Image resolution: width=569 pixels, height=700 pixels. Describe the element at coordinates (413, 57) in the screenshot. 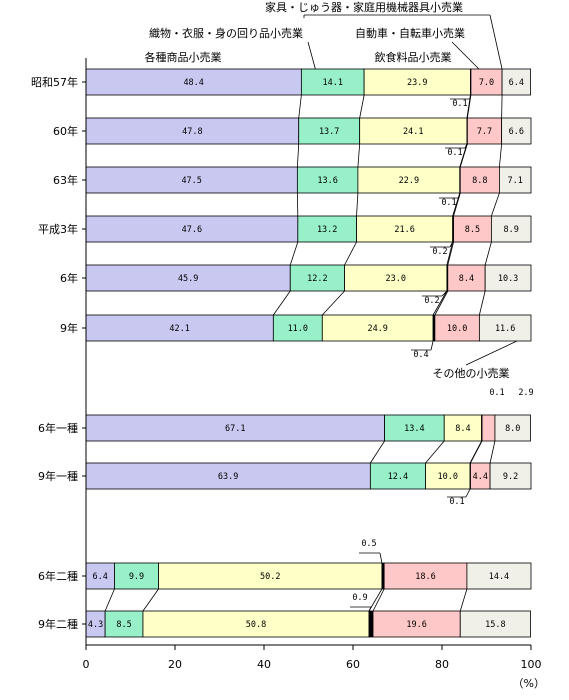

I see `label-food: 飲食料品小売業` at that location.